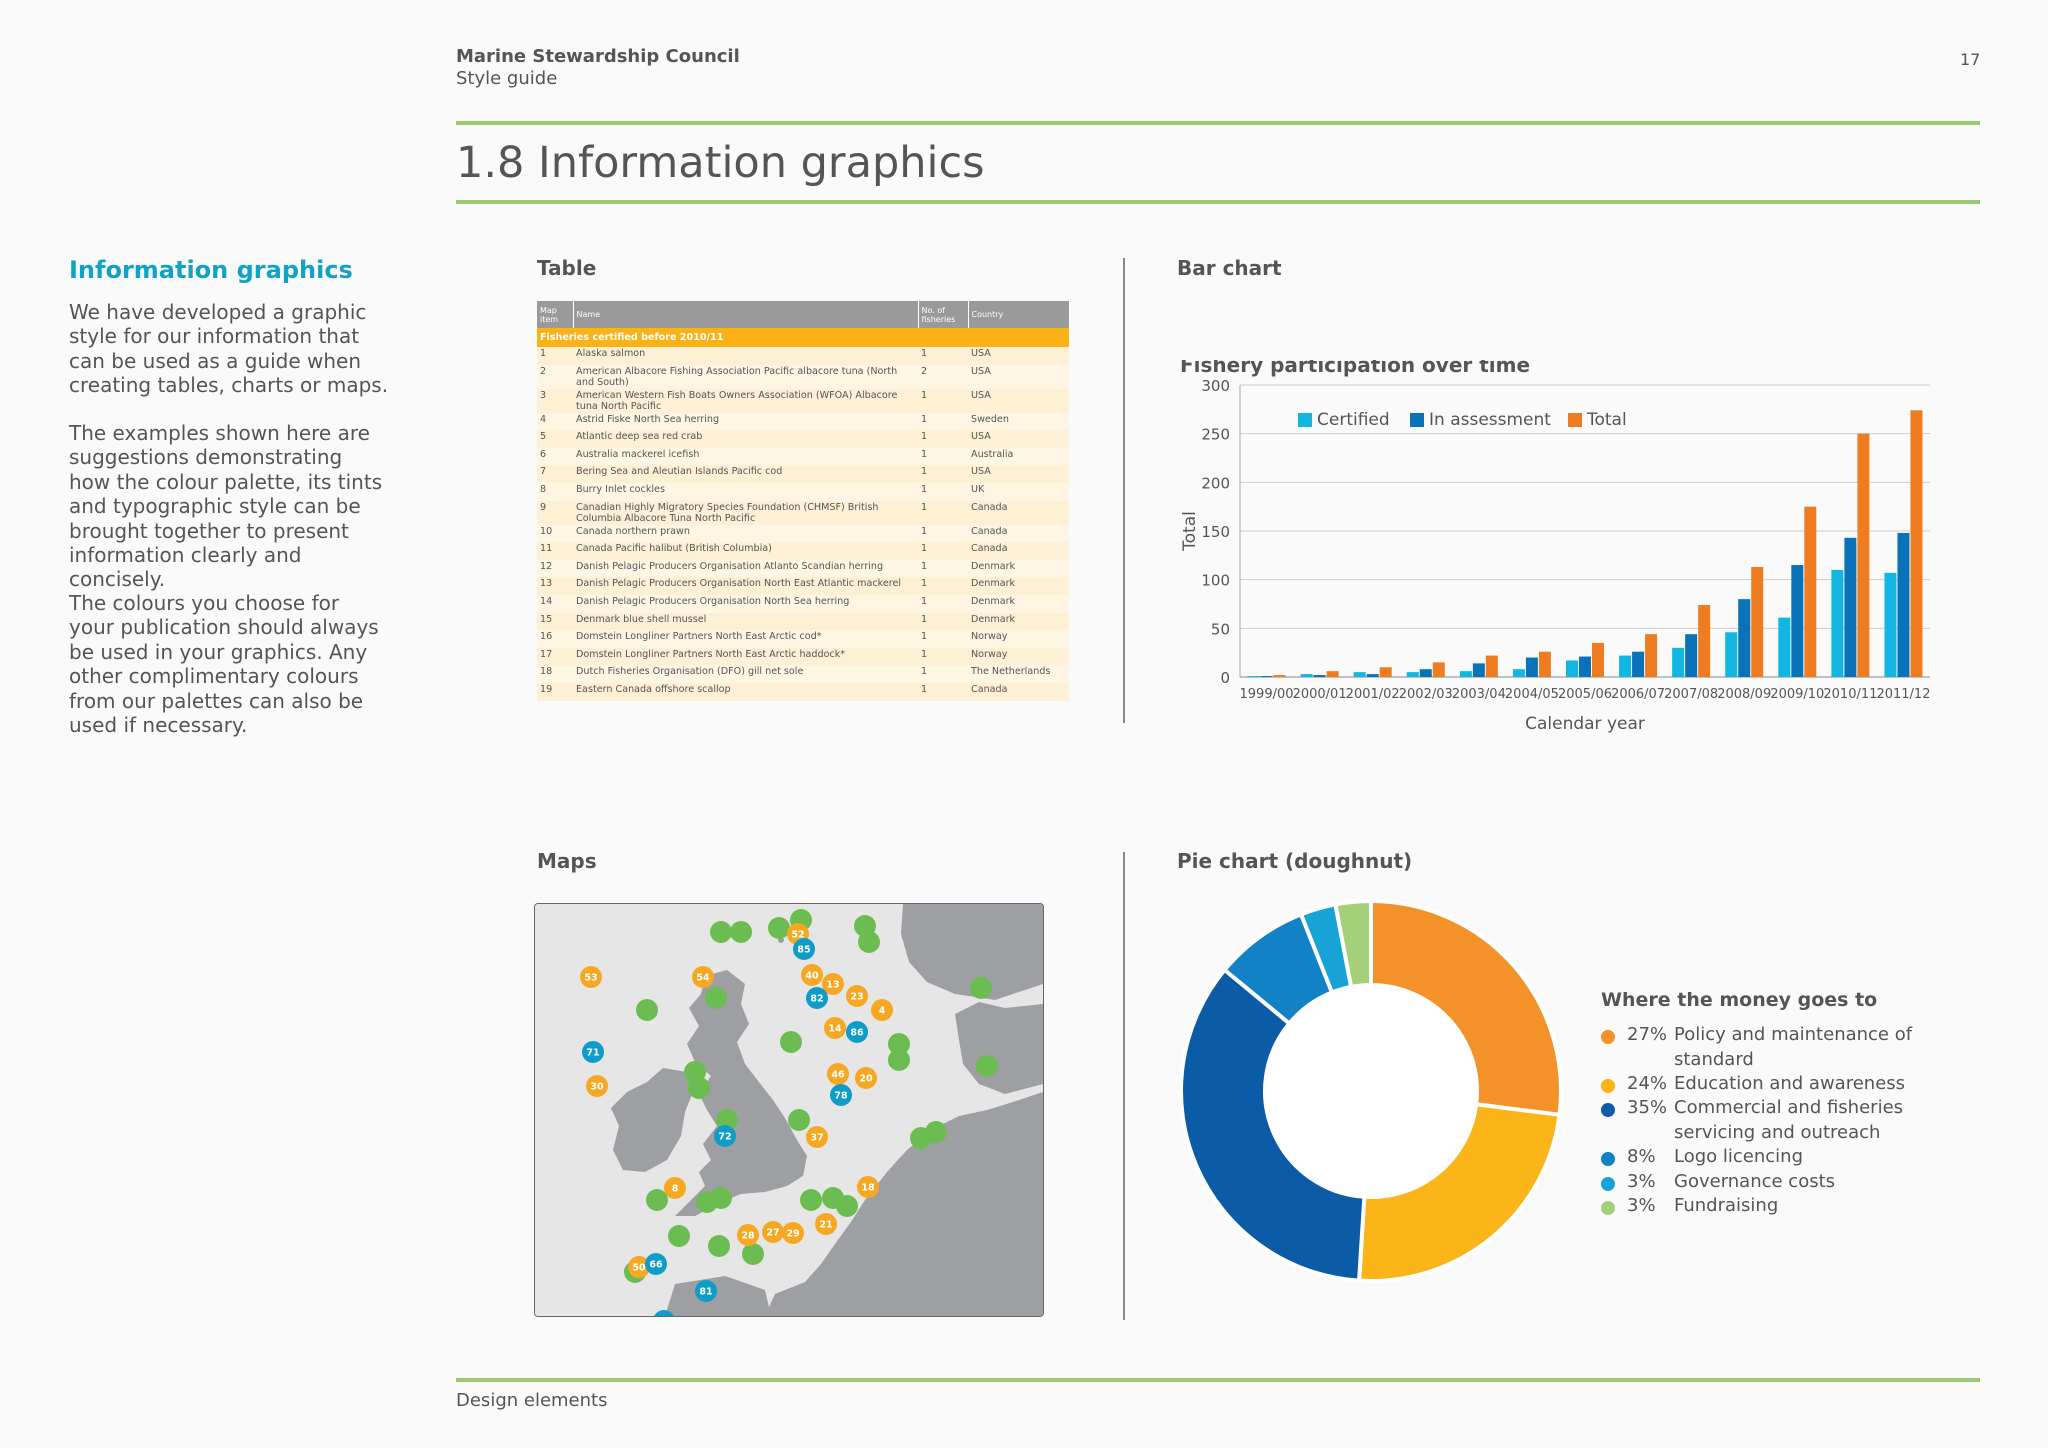 The height and width of the screenshot is (1448, 2048). Describe the element at coordinates (555, 400) in the screenshot. I see `cell-map-item: 3` at that location.